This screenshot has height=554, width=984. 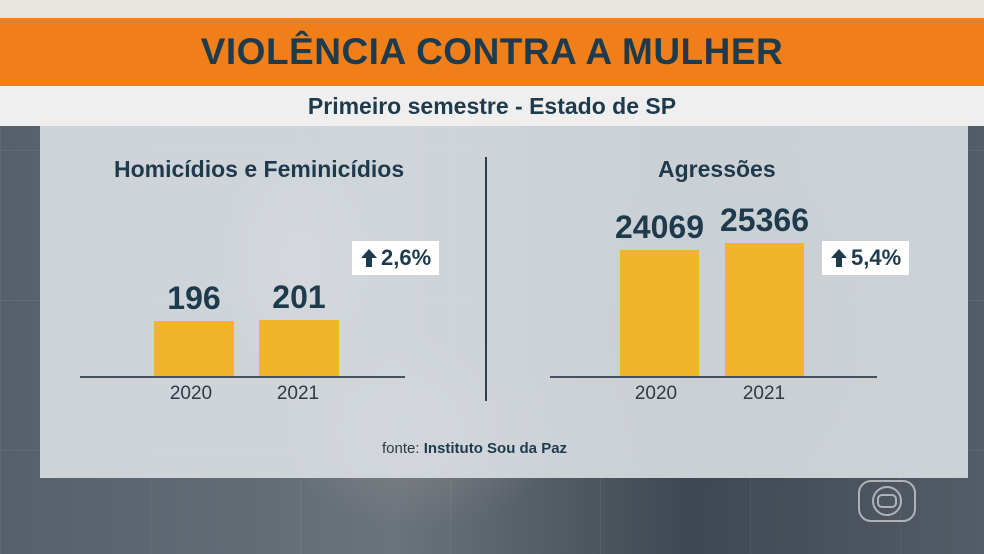 I want to click on bar-agressoes-2021, so click(x=764, y=309).